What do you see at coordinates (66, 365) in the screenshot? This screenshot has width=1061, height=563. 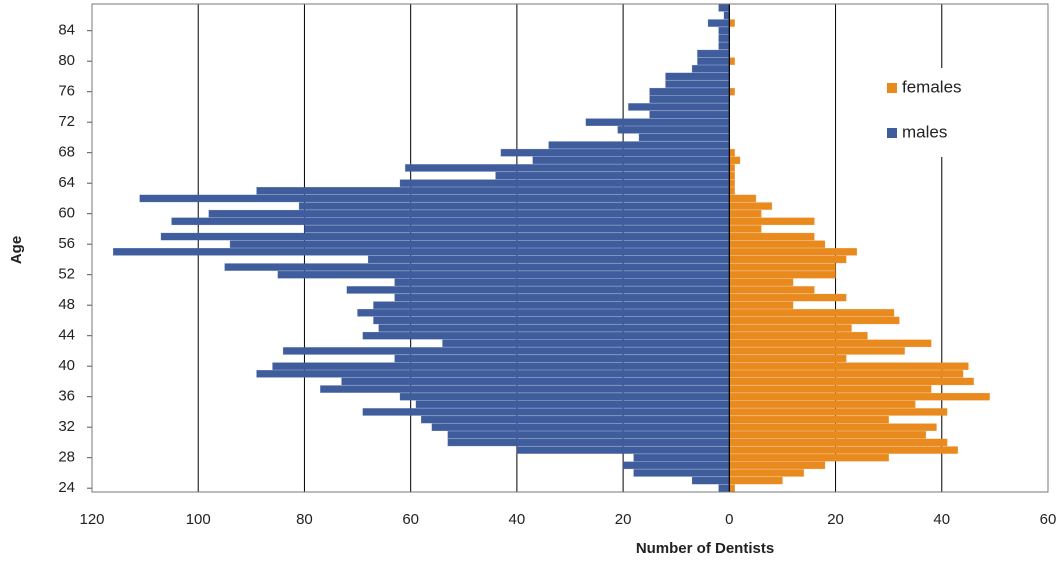 I see `y-tick-label: 40` at bounding box center [66, 365].